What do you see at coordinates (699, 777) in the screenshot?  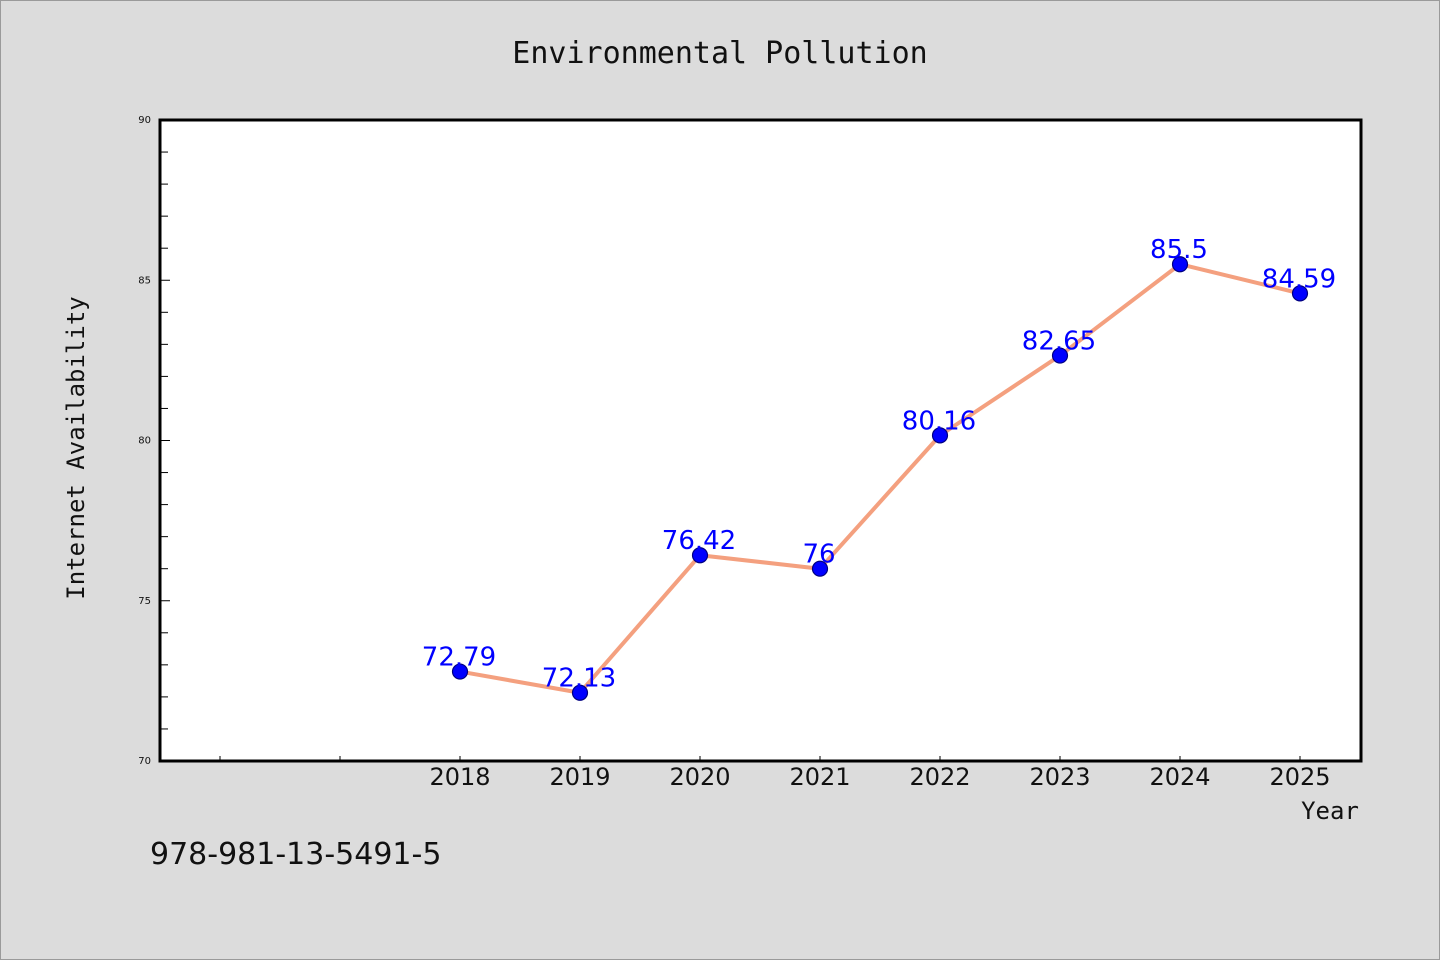 I see `x-tick-label: 2020` at bounding box center [699, 777].